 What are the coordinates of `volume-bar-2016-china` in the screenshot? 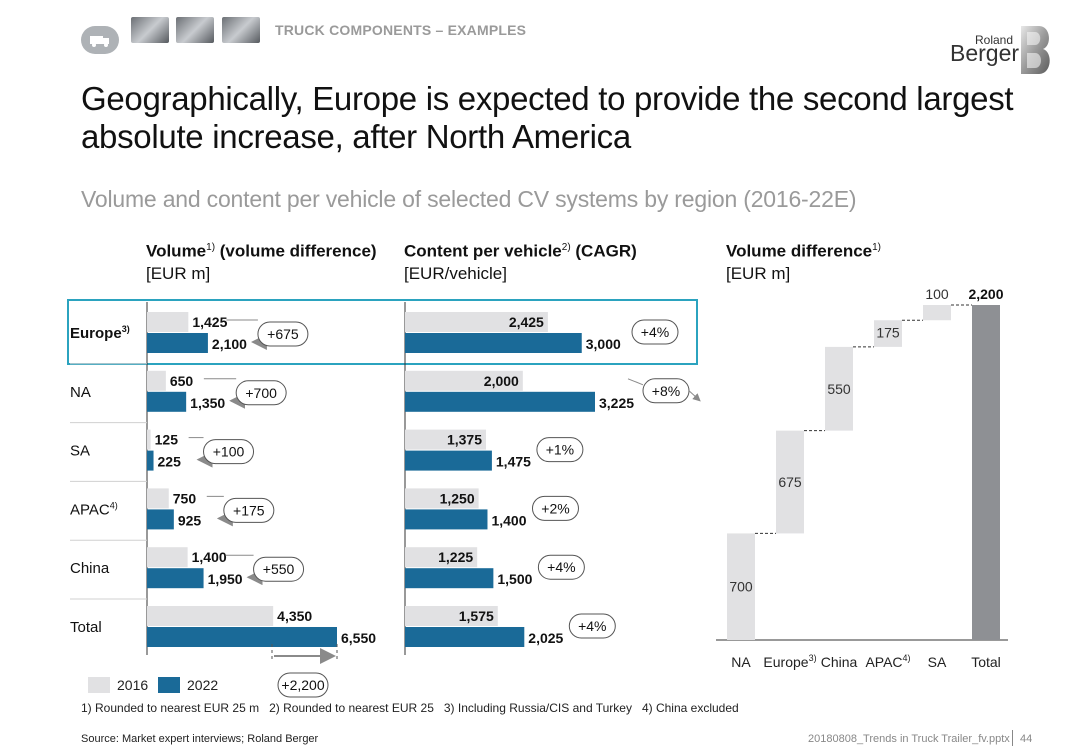 It's located at (167, 557).